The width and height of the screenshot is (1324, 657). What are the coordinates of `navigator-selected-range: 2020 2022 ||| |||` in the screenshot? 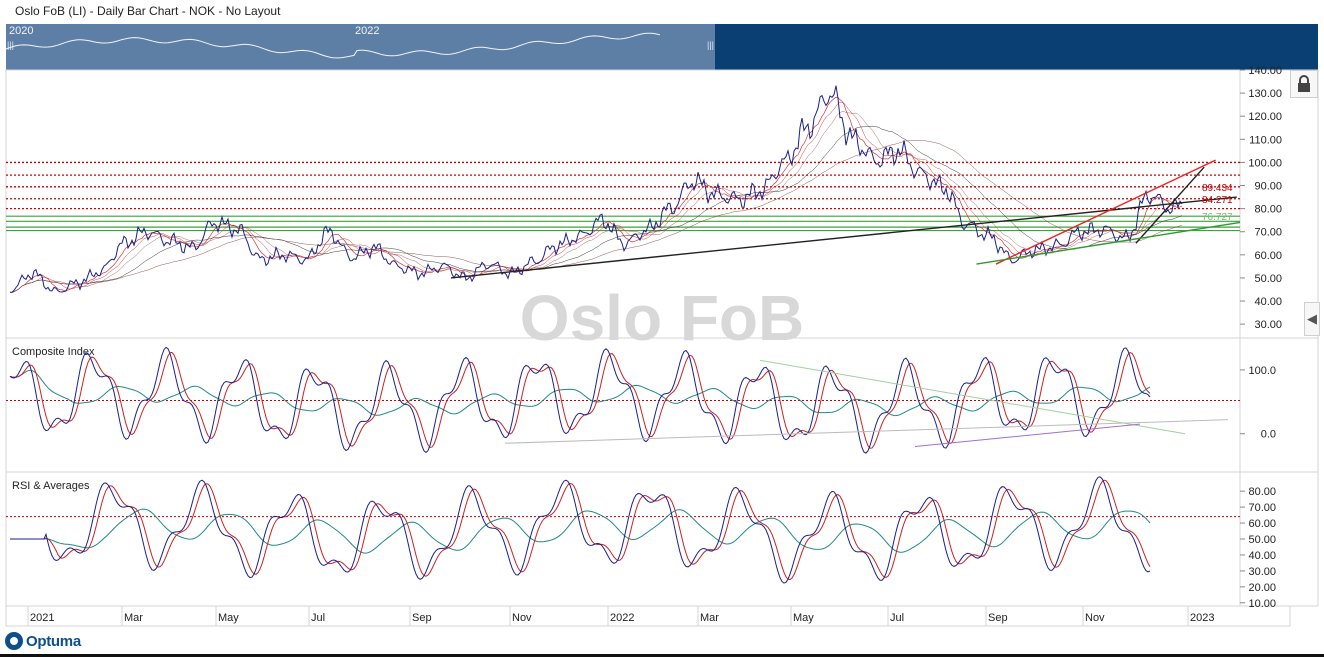 It's located at (360, 47).